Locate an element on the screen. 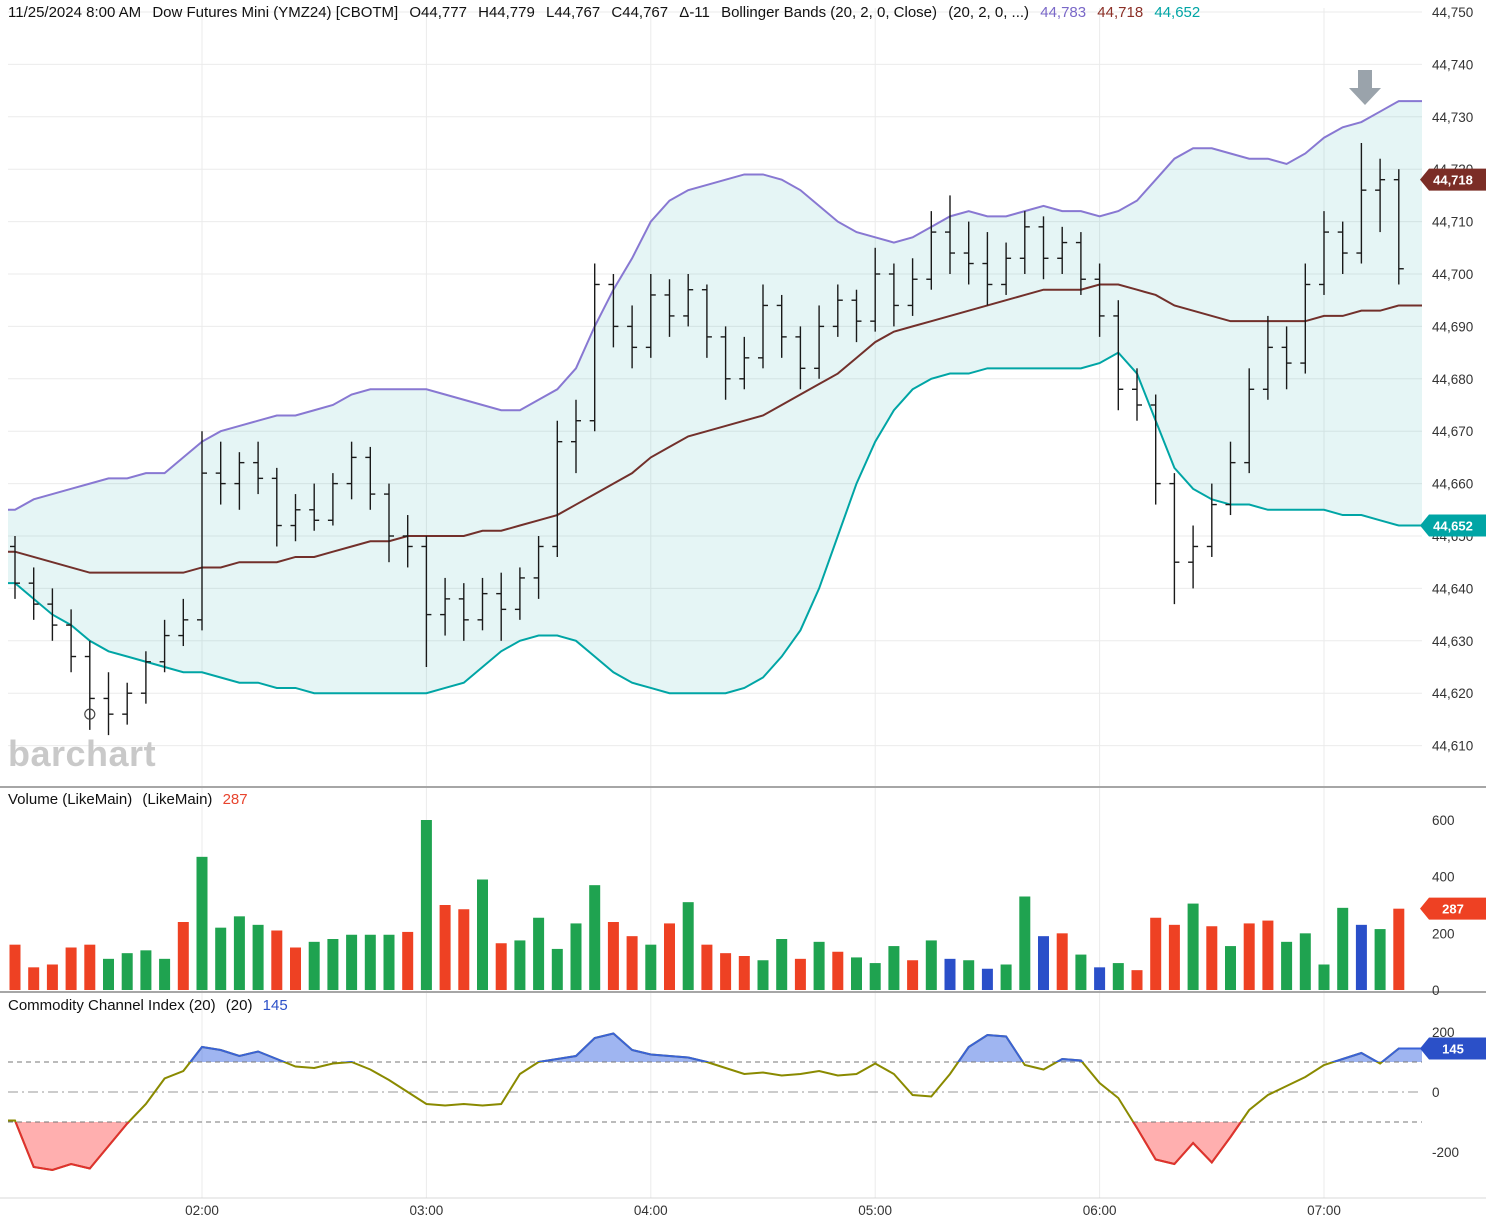 Image resolution: width=1486 pixels, height=1226 pixels. svg-text: 44,718 is located at coordinates (1453, 180).